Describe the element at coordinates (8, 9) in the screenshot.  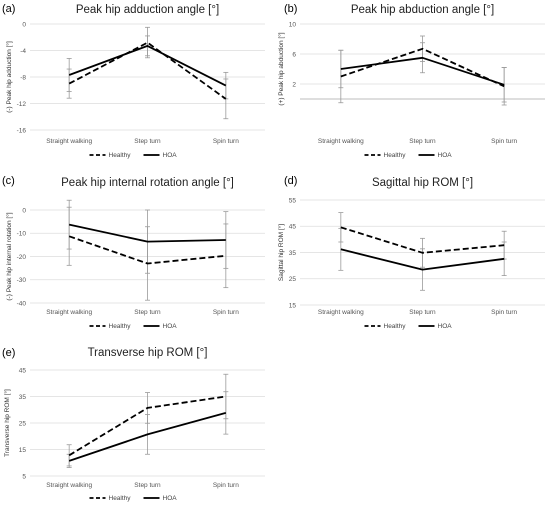
I see `panel-label: (a)` at that location.